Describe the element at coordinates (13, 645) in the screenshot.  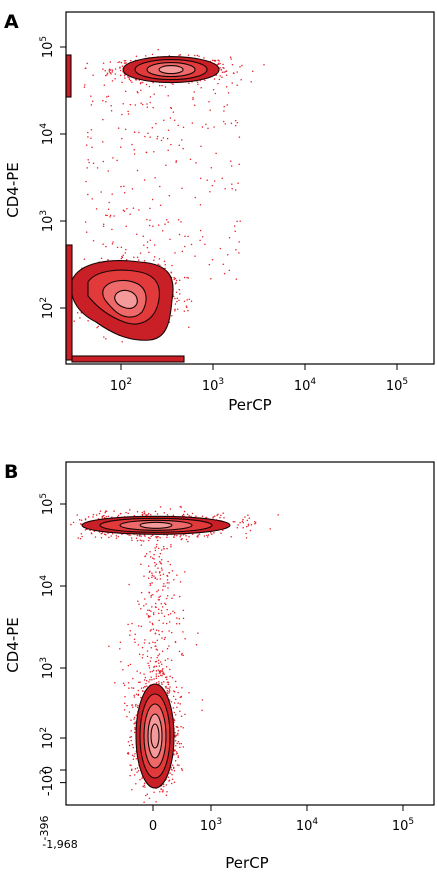
I see `panel-b-y-axis-label: CD4-PE` at that location.